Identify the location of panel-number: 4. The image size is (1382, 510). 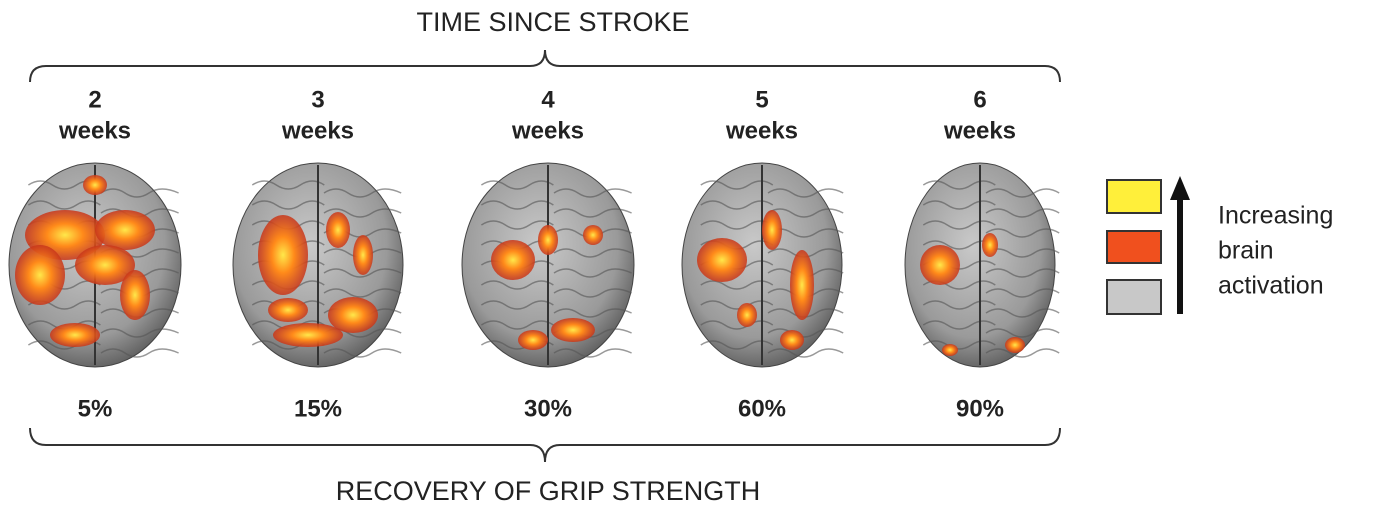
(548, 99).